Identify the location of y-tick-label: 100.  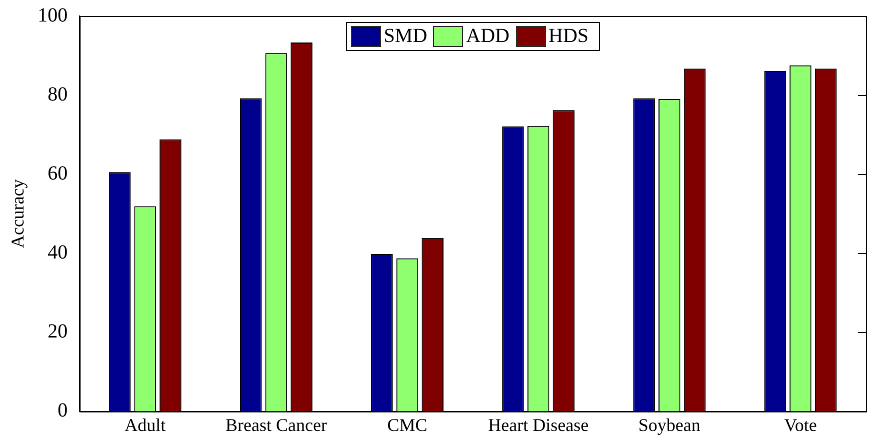
(53, 15).